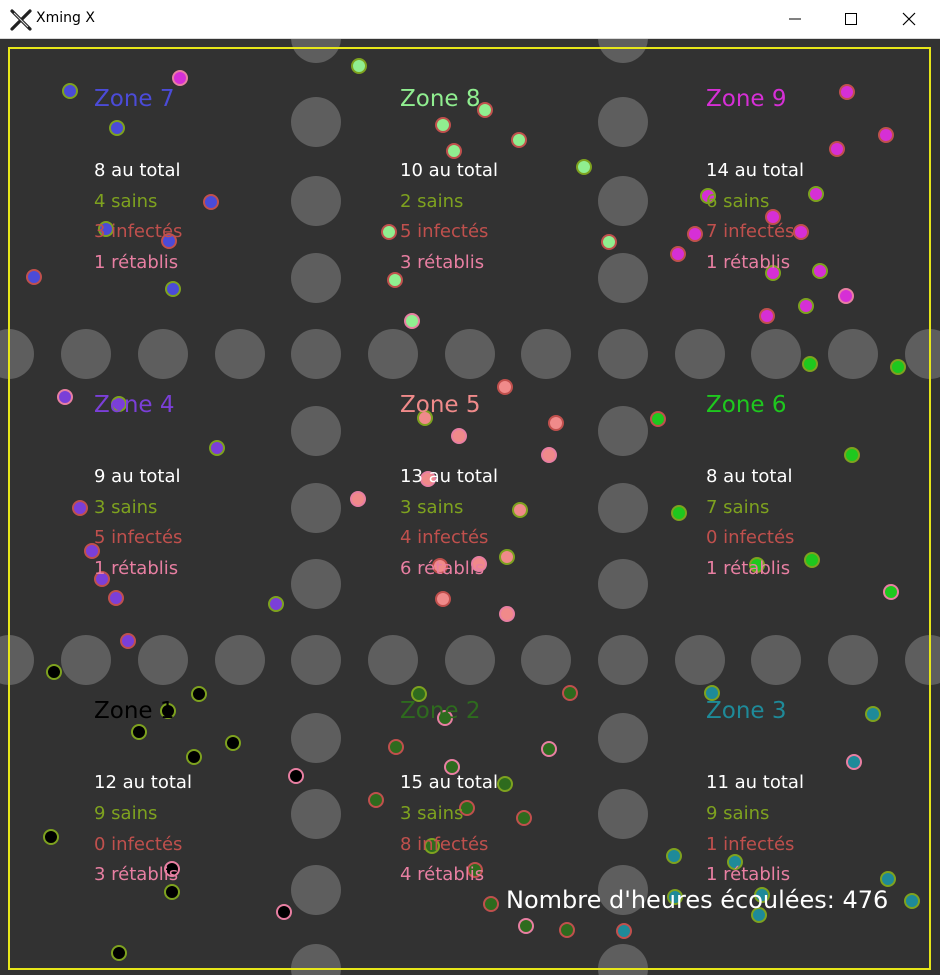  What do you see at coordinates (449, 476) in the screenshot?
I see `zone-5-total: 13 au total` at bounding box center [449, 476].